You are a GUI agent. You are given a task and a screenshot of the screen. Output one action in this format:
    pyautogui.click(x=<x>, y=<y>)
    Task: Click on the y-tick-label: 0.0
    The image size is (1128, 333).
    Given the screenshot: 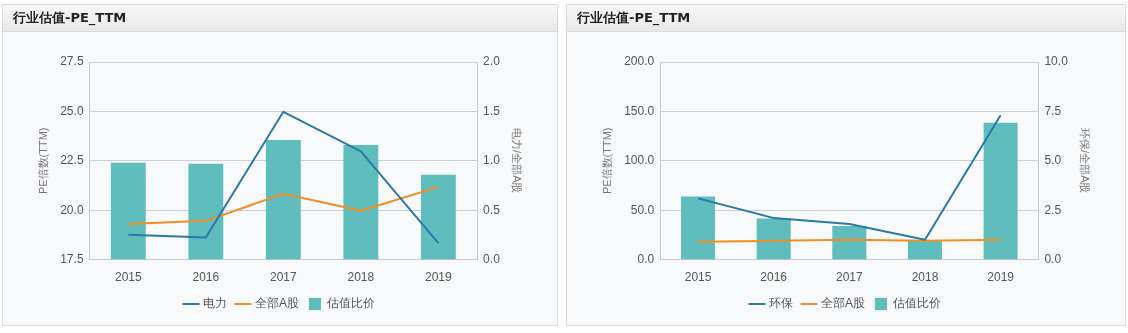 What is the action you would take?
    pyautogui.click(x=646, y=258)
    